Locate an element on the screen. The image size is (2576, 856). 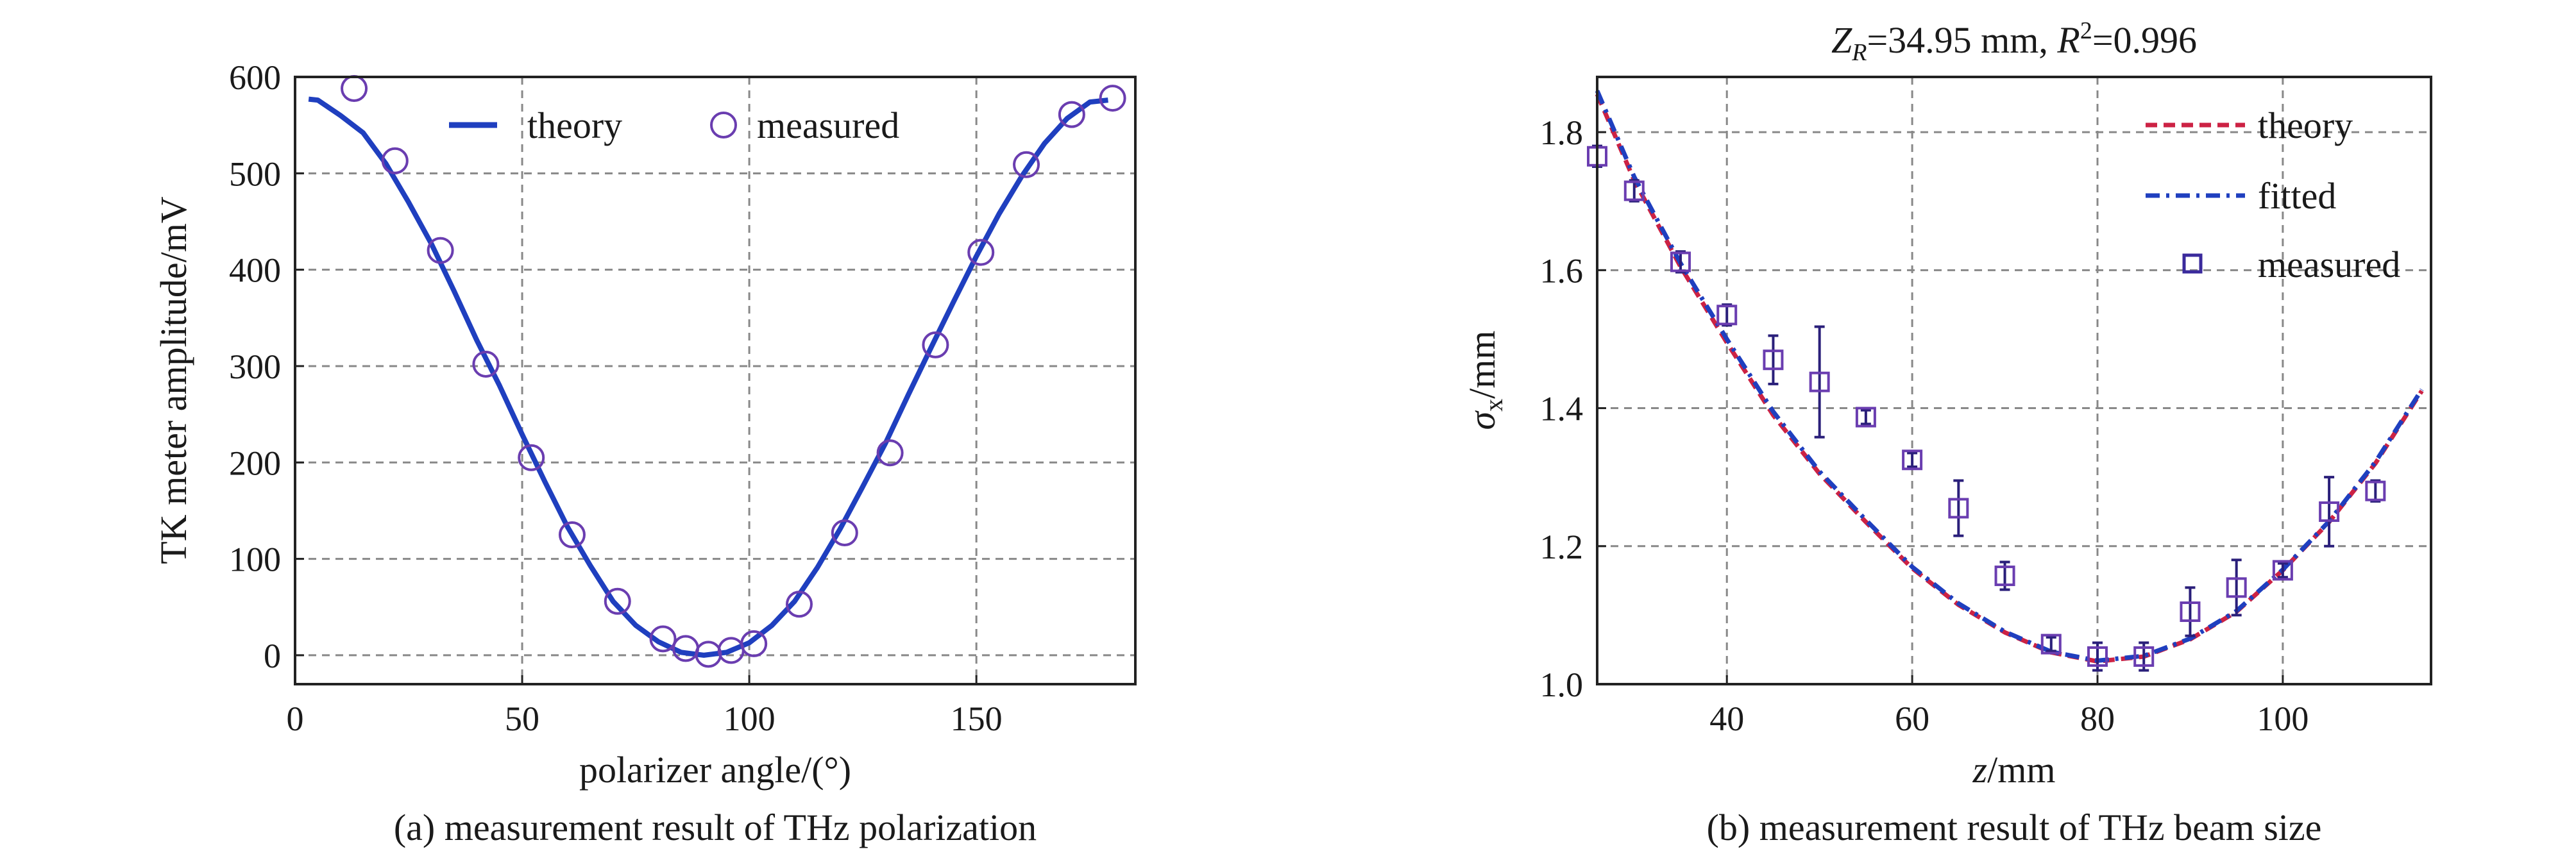
panel-b-xtick-label-0: 40 is located at coordinates (1726, 719).